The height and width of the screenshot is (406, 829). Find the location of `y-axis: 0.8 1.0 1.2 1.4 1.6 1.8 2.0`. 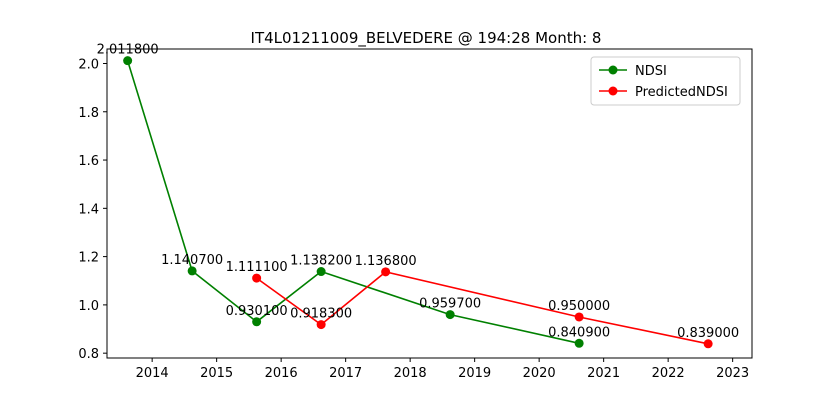

y-axis: 0.8 1.0 1.2 1.4 1.6 1.8 2.0 is located at coordinates (92, 209).